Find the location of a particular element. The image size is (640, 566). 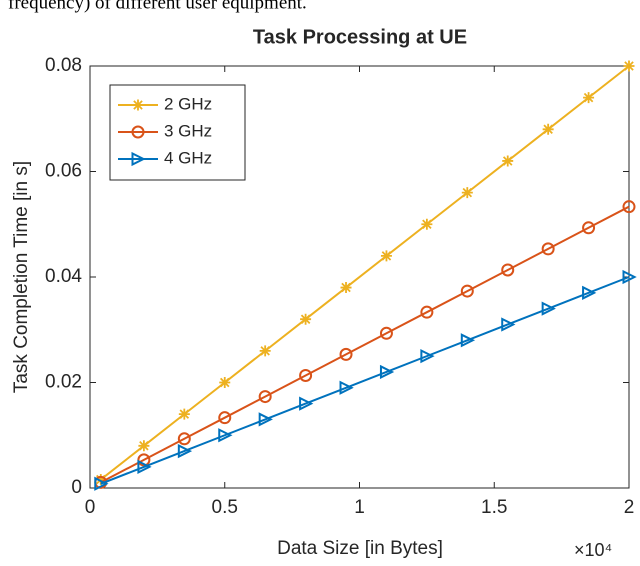

y-tick-label: 0 is located at coordinates (76, 487).